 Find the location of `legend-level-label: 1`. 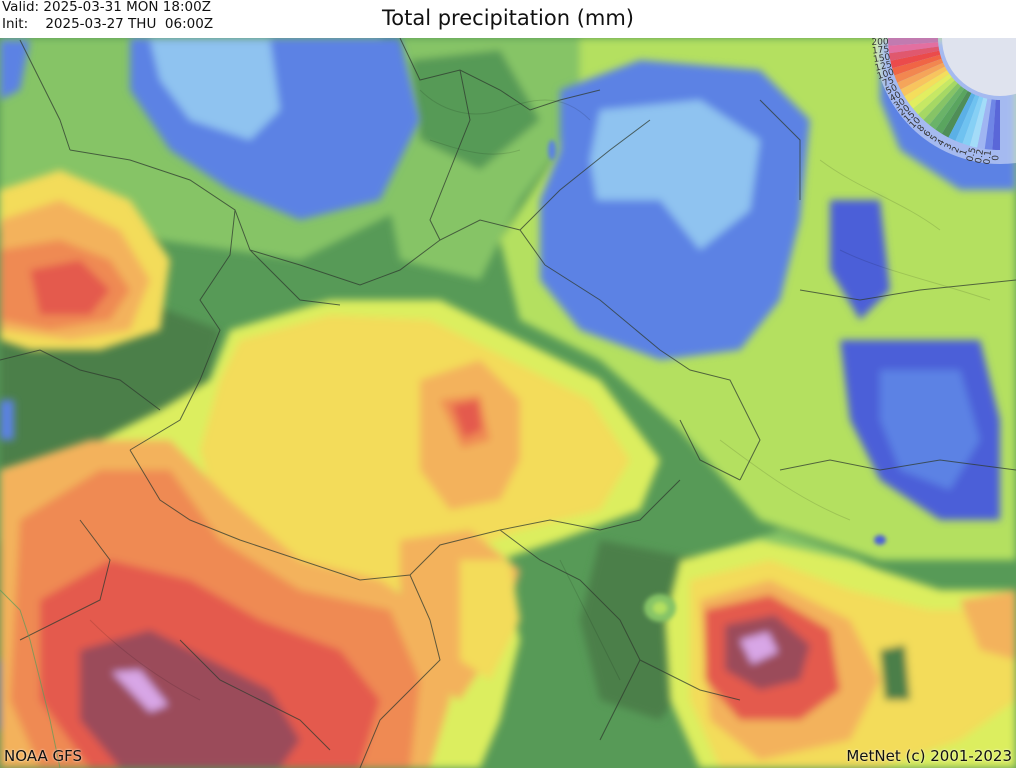

legend-level-label: 1 is located at coordinates (964, 152).